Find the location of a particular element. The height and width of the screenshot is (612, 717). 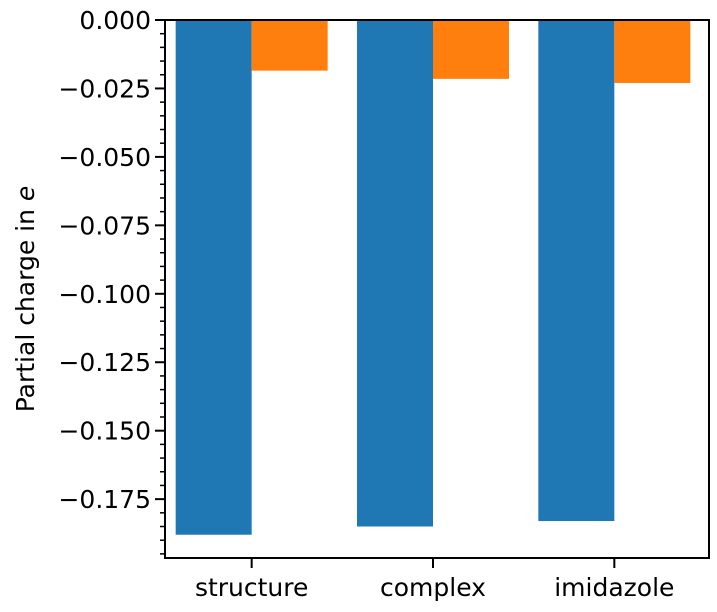

x-axis-ticks: structure complex imidazole is located at coordinates (434, 580).